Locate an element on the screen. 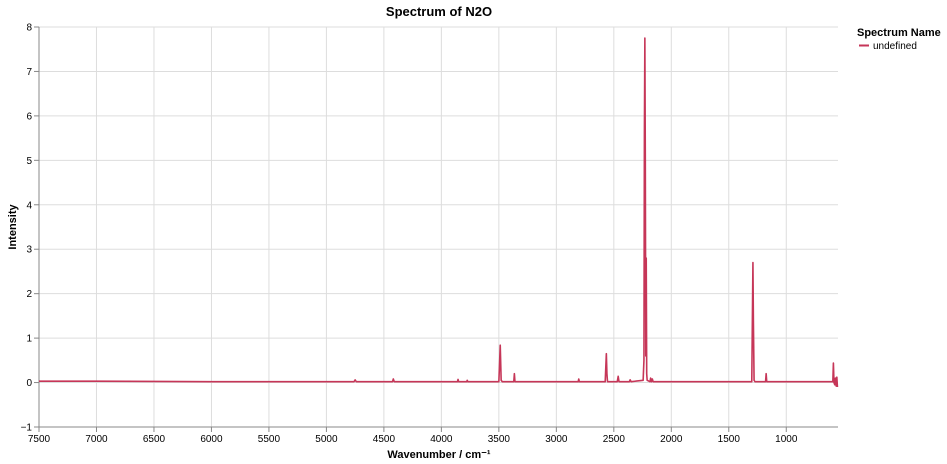 This screenshot has width=947, height=464. y-tick-label: 6 is located at coordinates (29, 116).